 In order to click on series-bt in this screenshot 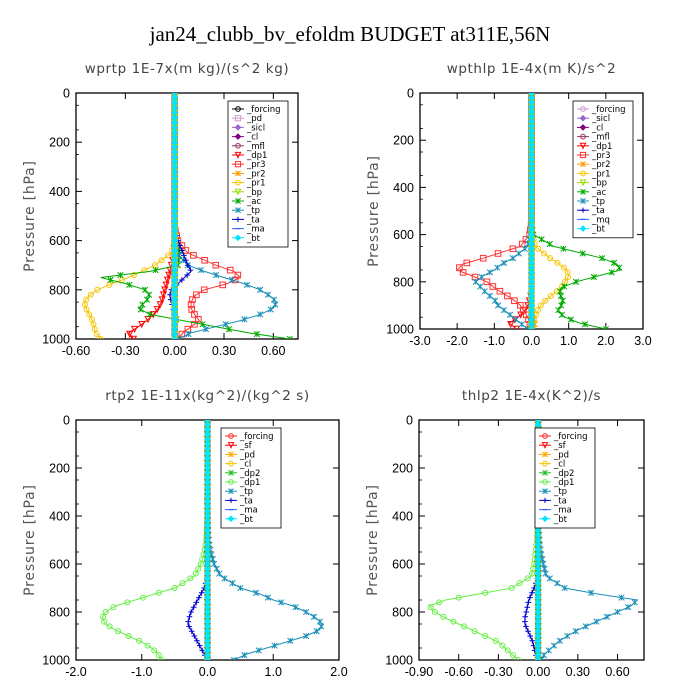, I will do `click(207, 540)`.